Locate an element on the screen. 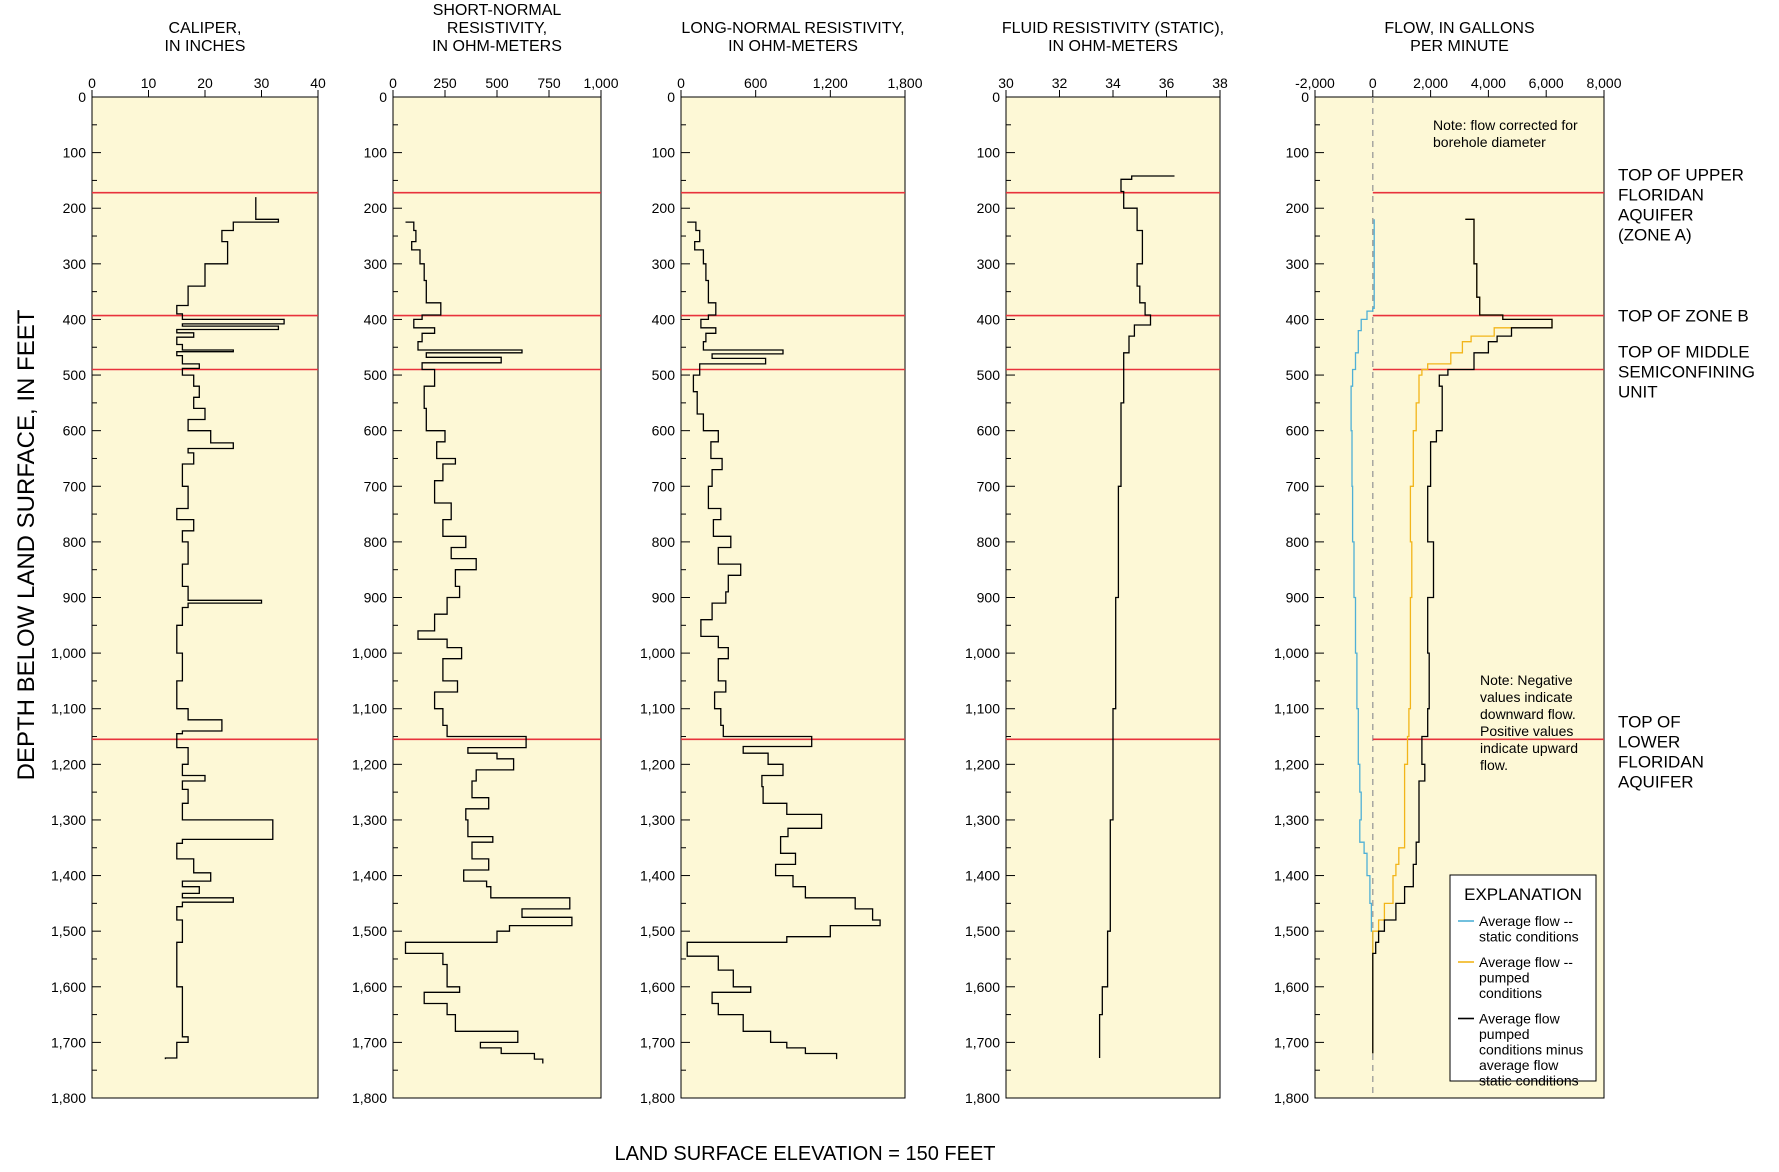 The image size is (1779, 1172). panel-title-line: IN INCHES is located at coordinates (205, 46).